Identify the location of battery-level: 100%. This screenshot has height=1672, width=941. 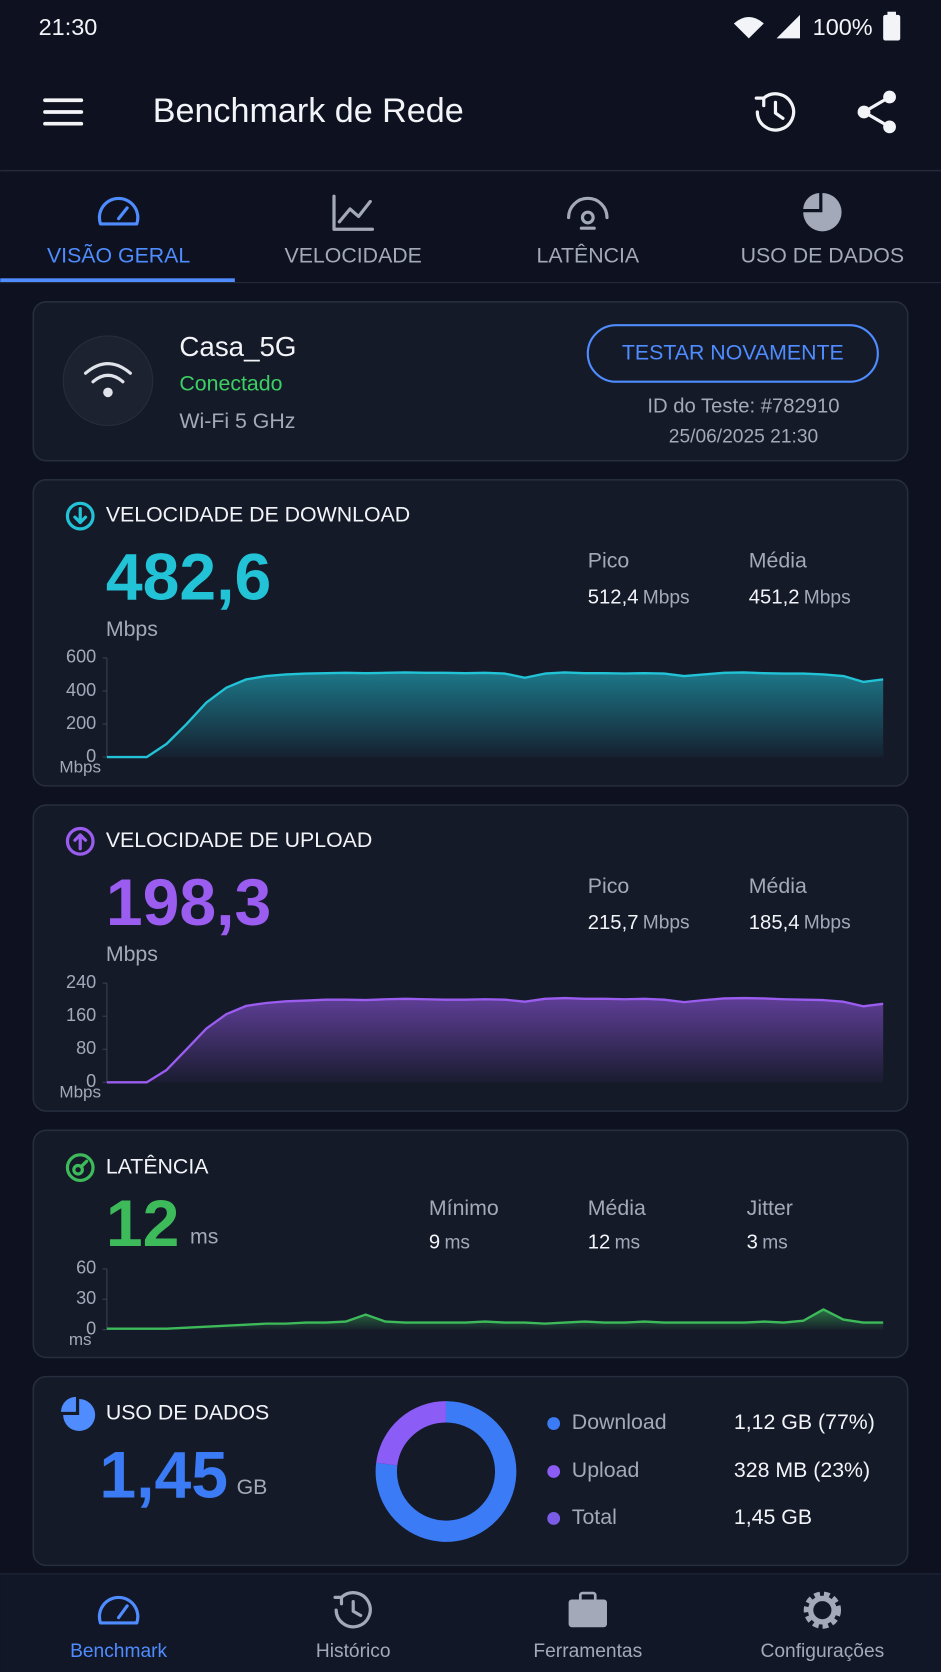
(843, 27).